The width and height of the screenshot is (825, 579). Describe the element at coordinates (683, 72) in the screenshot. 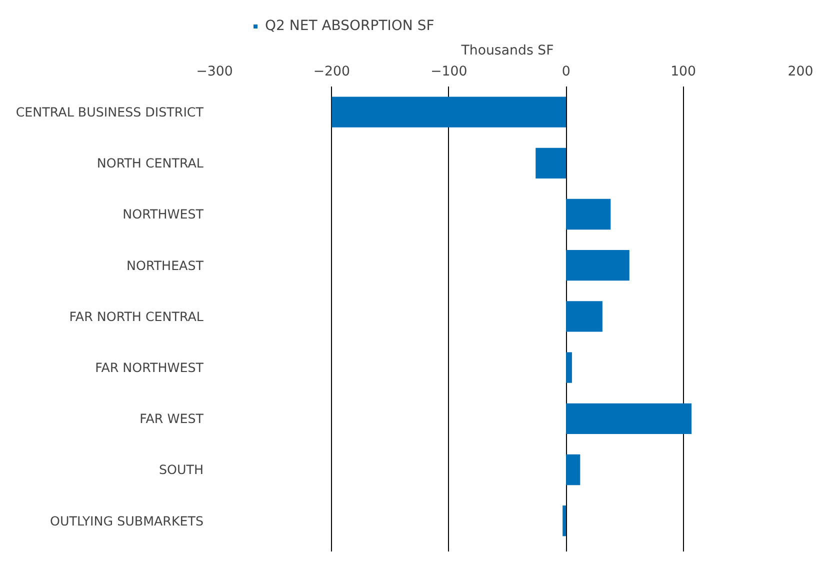

I see `x-tick-label: 100` at that location.